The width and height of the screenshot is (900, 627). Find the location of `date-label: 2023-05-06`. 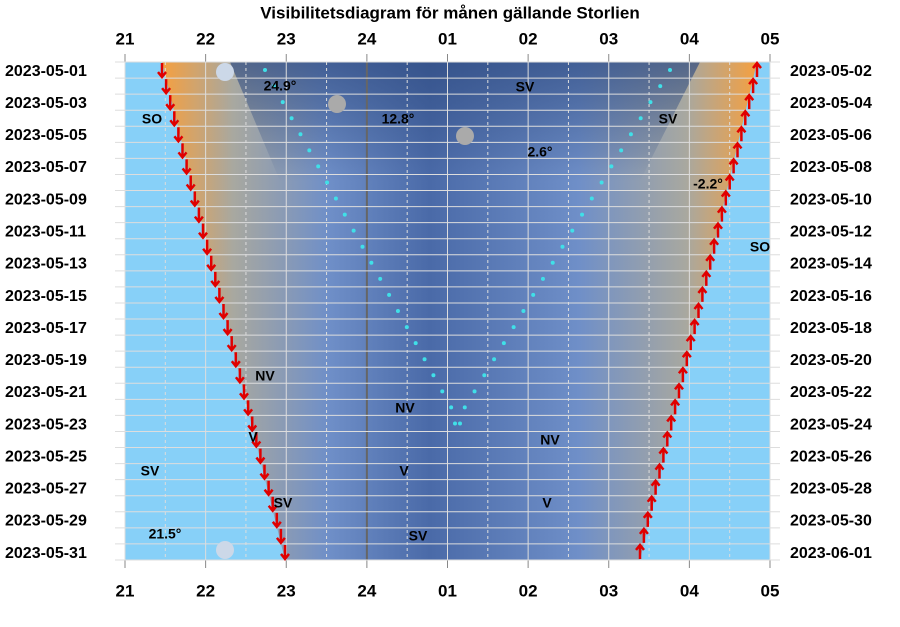

date-label: 2023-05-06 is located at coordinates (831, 135).